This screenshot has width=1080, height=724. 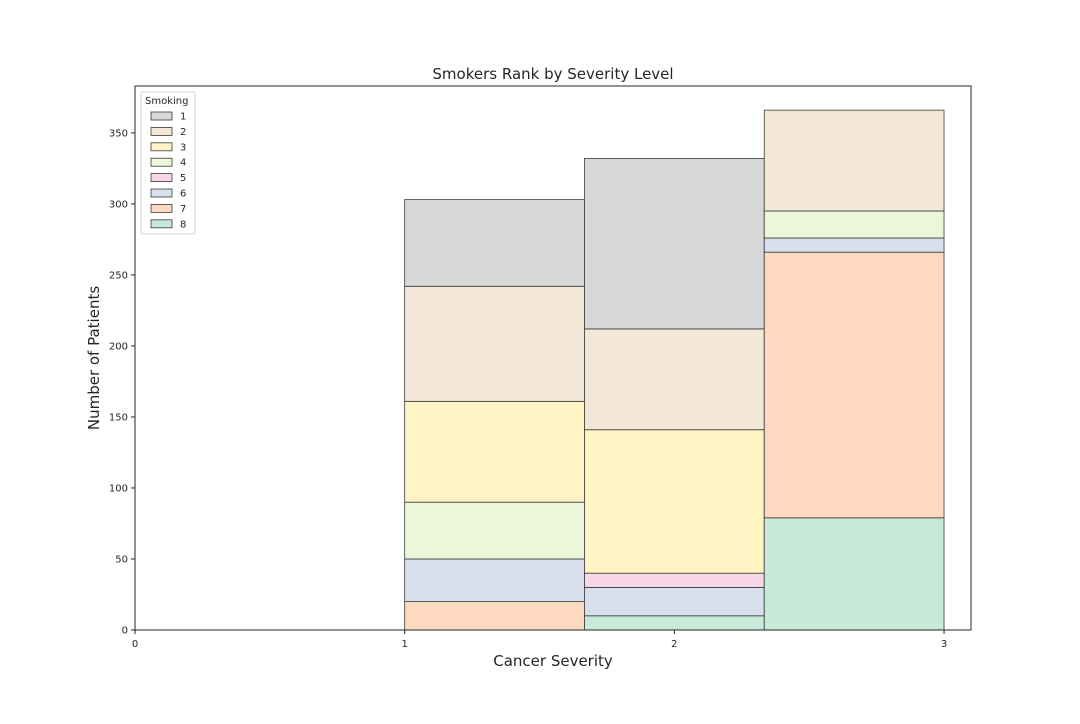 What do you see at coordinates (183, 132) in the screenshot?
I see `legend-label-2: 2` at bounding box center [183, 132].